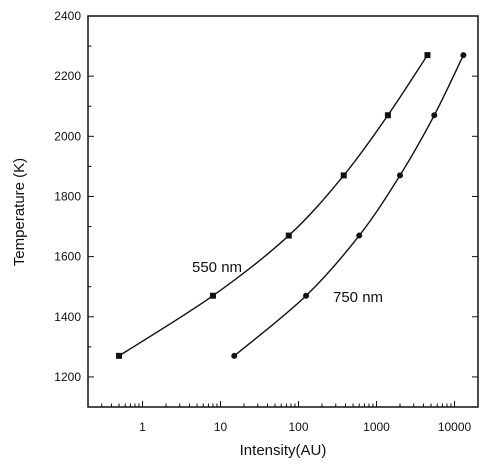 This screenshot has height=464, width=492. What do you see at coordinates (283, 417) in the screenshot?
I see `x-axis-ticks: 1 10 100 1000 10000` at bounding box center [283, 417].